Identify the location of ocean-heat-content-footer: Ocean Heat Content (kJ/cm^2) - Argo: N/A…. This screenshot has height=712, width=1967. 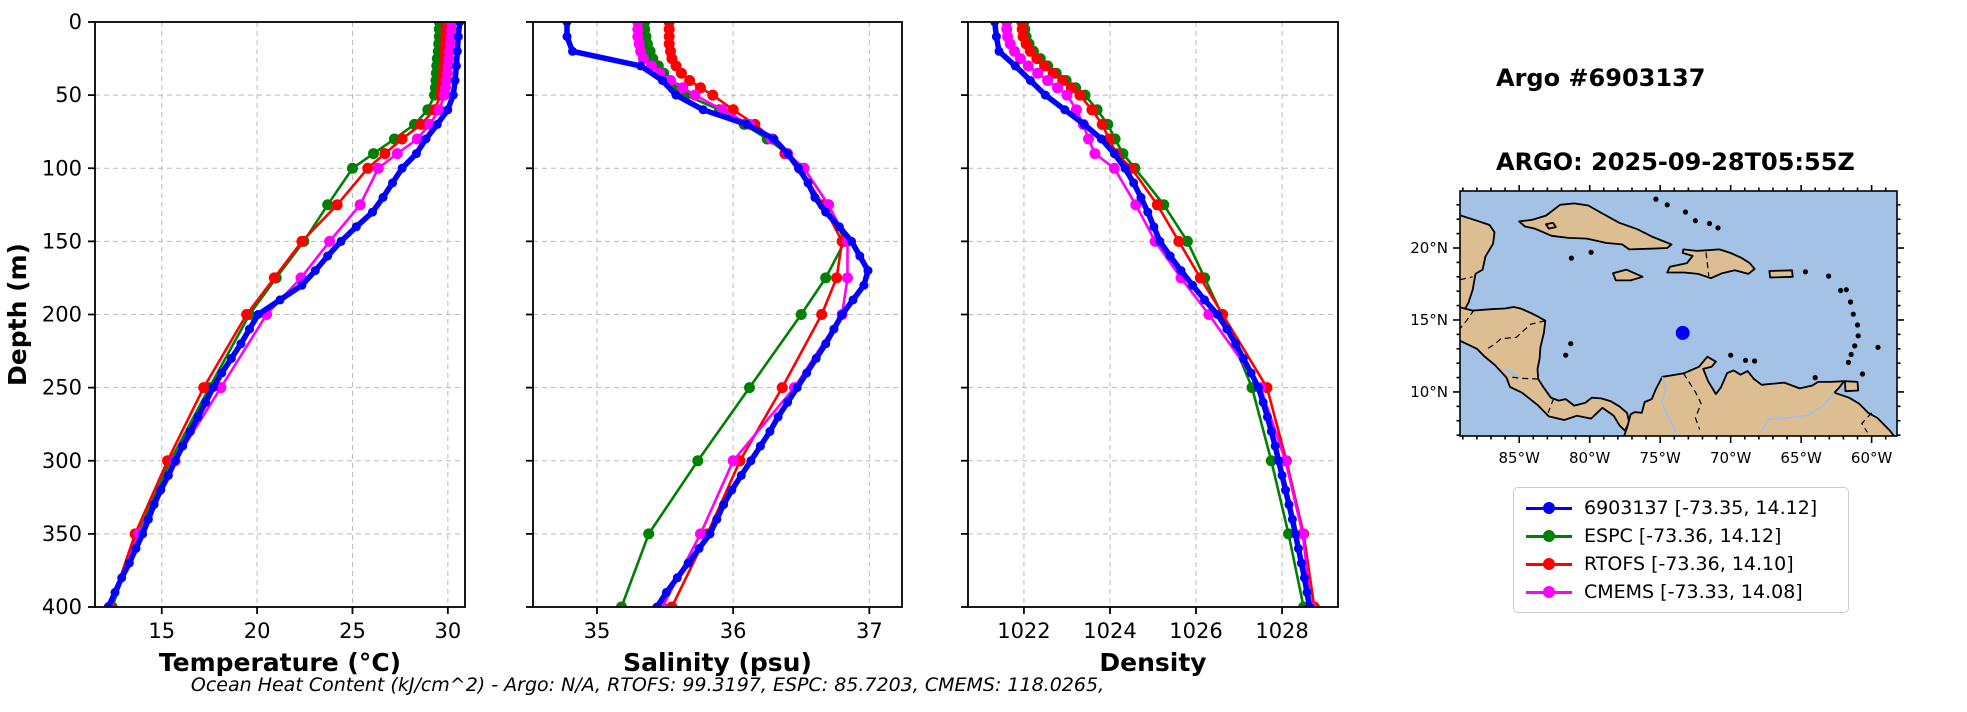
(647, 685).